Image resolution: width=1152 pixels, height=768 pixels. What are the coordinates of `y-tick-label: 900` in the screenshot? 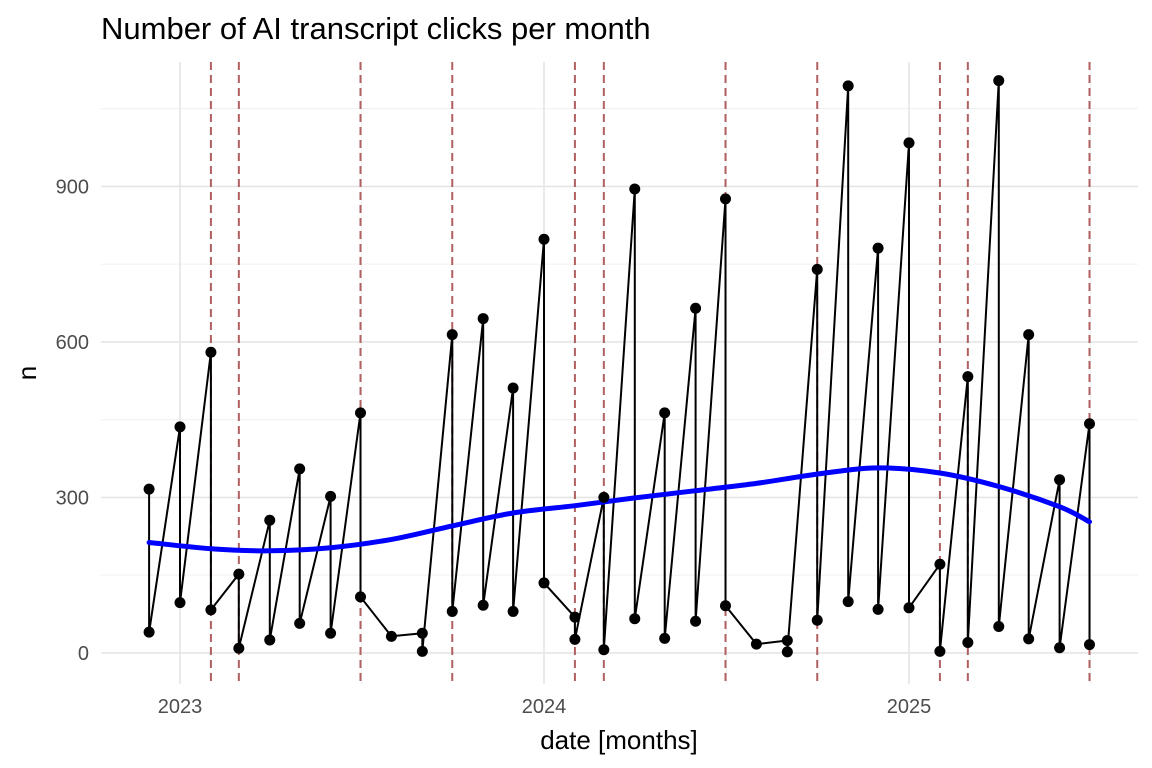 It's located at (72, 187).